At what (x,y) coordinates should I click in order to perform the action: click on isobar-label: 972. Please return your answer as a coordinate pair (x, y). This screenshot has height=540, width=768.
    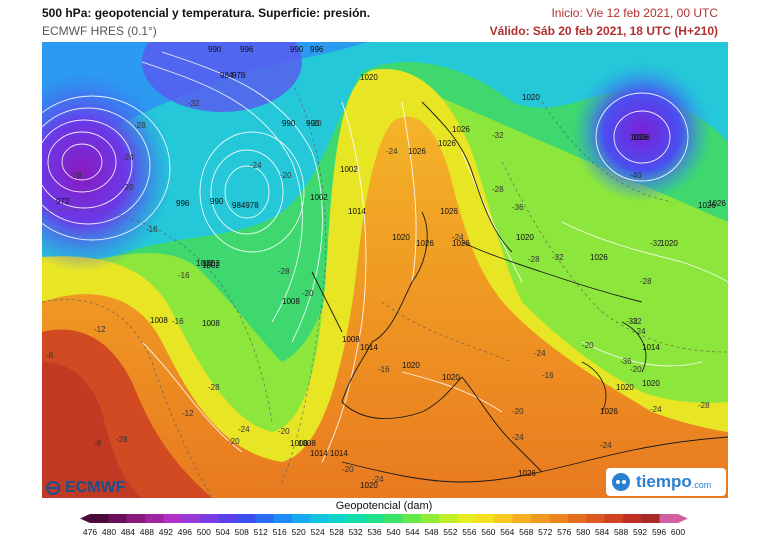
    Looking at the image, I should click on (63, 201).